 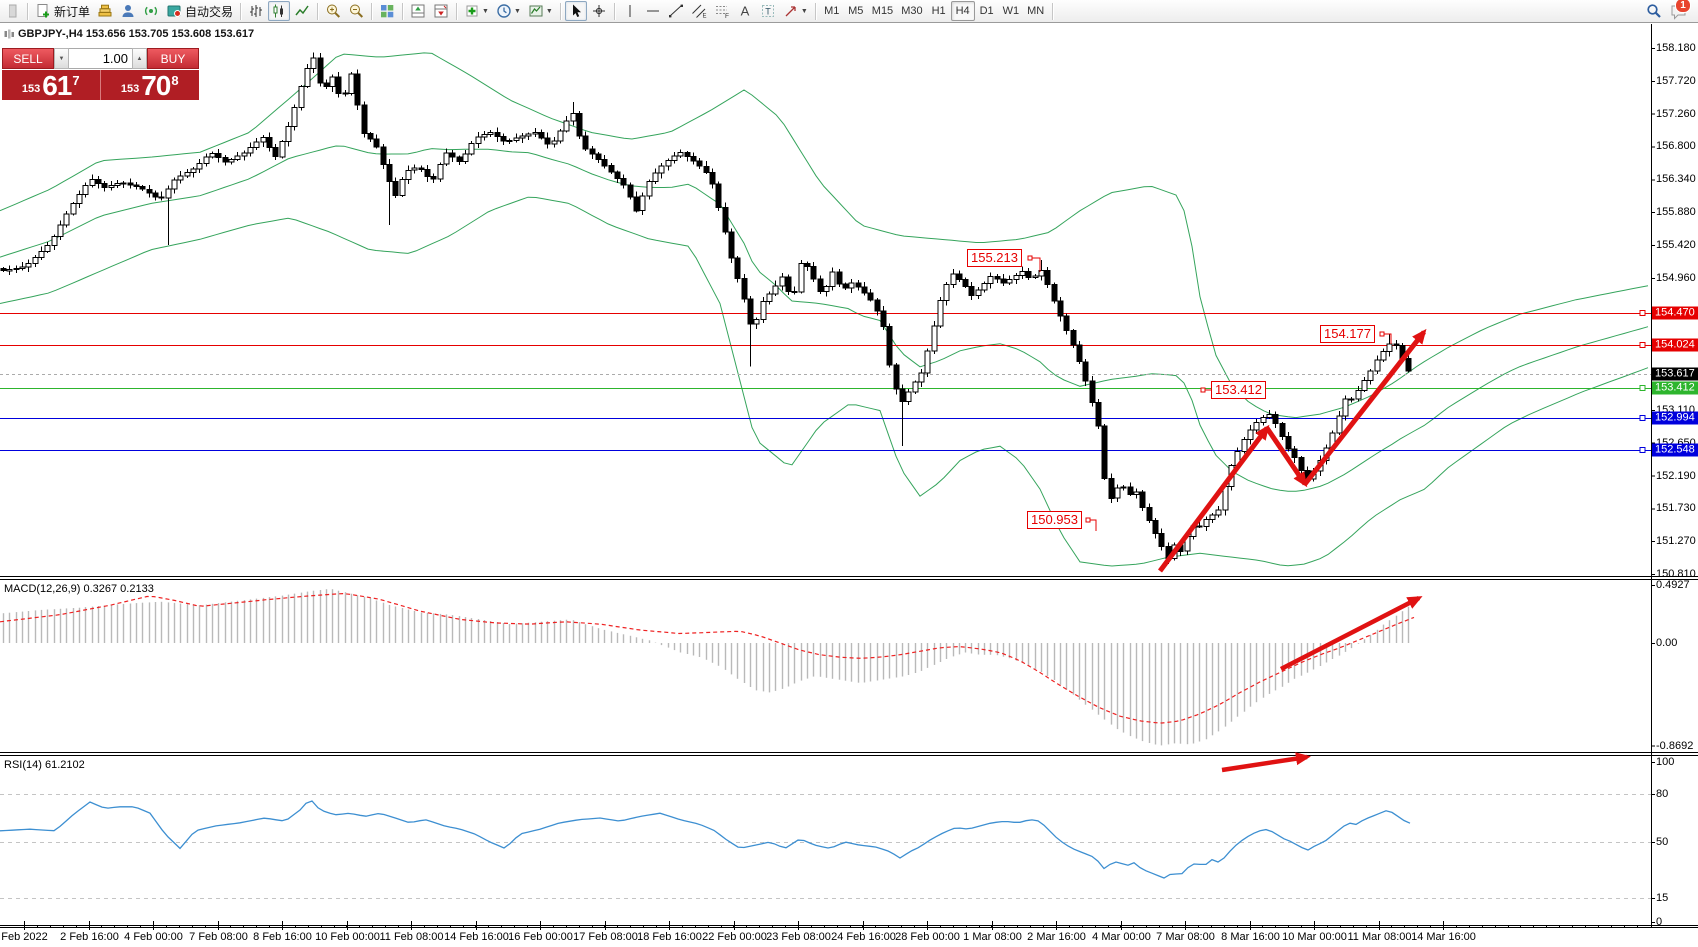 I want to click on bar-chart-button, so click(x=256, y=11).